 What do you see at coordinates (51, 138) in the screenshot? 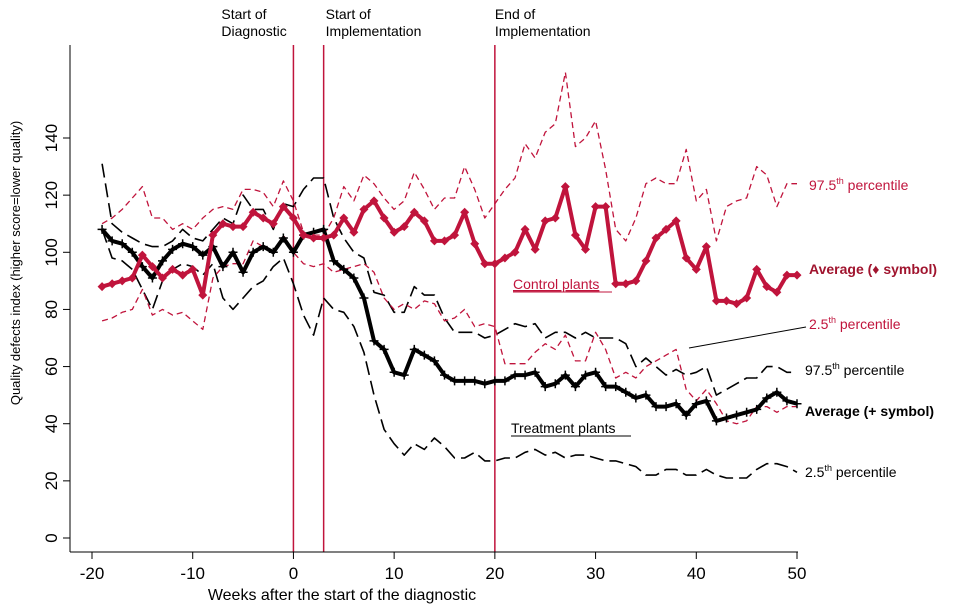
I see `y-tick-label: 140` at bounding box center [51, 138].